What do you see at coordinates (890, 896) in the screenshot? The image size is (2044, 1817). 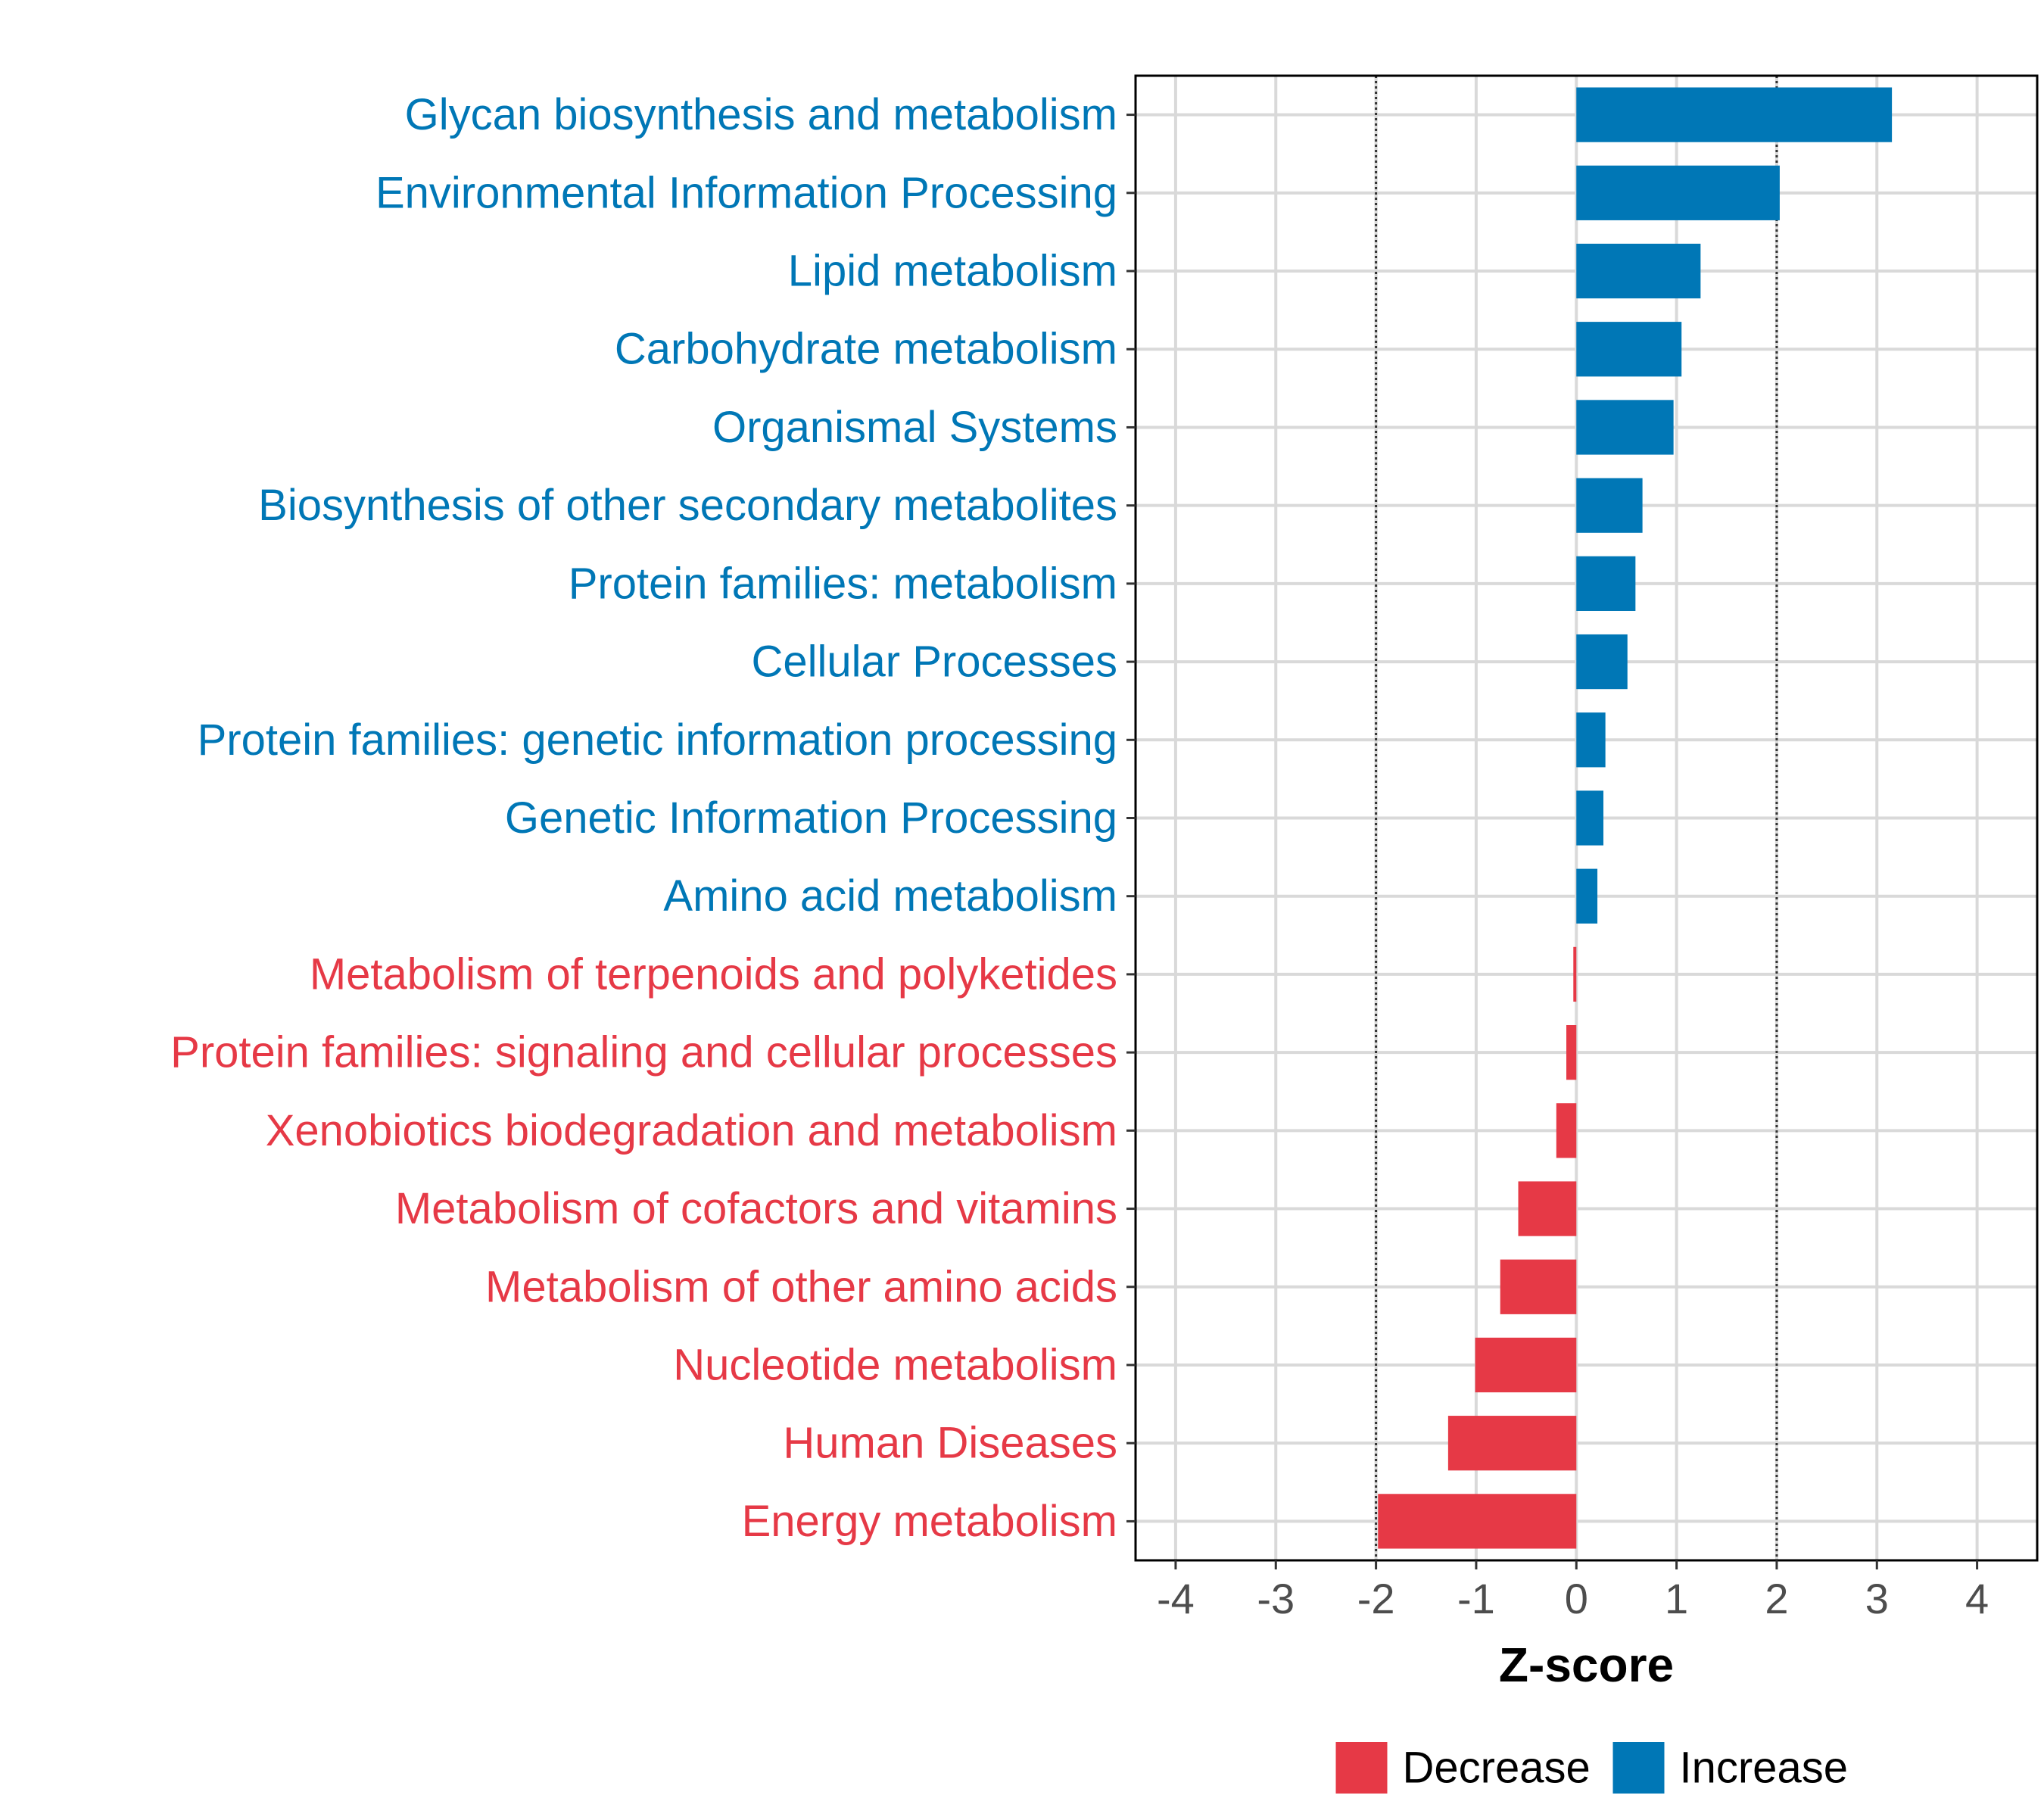 I see `y-tick-label: Amino acid metabolism` at bounding box center [890, 896].